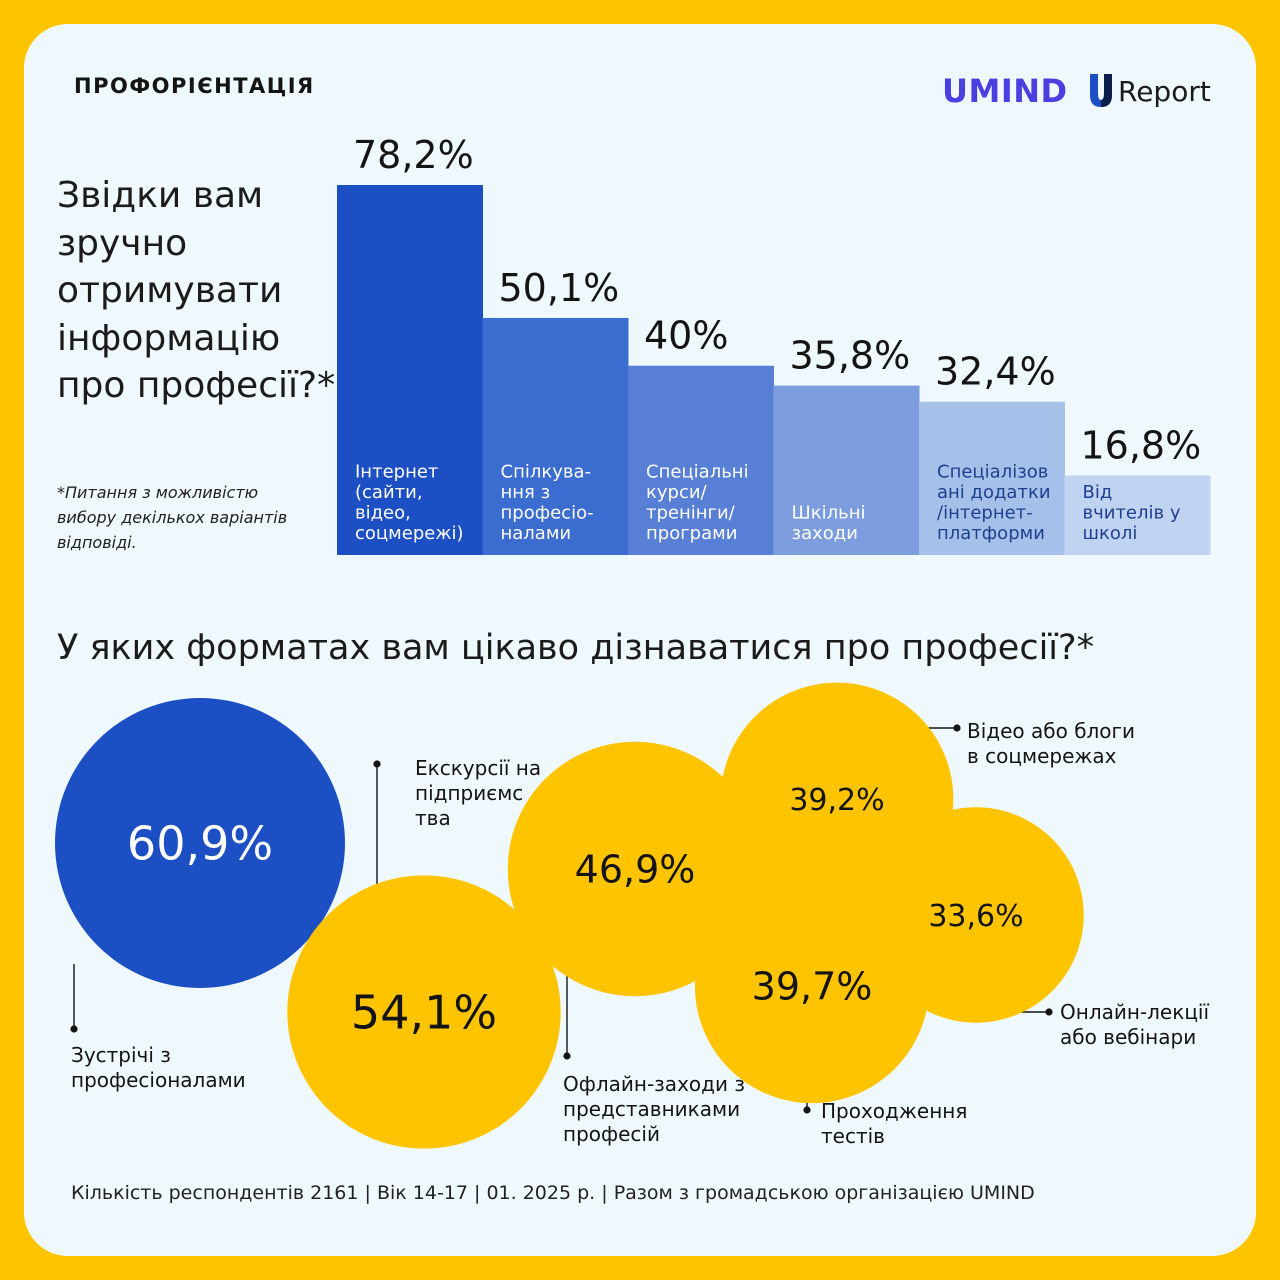  Describe the element at coordinates (1134, 1024) in the screenshot. I see `bubble-category-label: Онлайн-лекції або вебінари` at that location.